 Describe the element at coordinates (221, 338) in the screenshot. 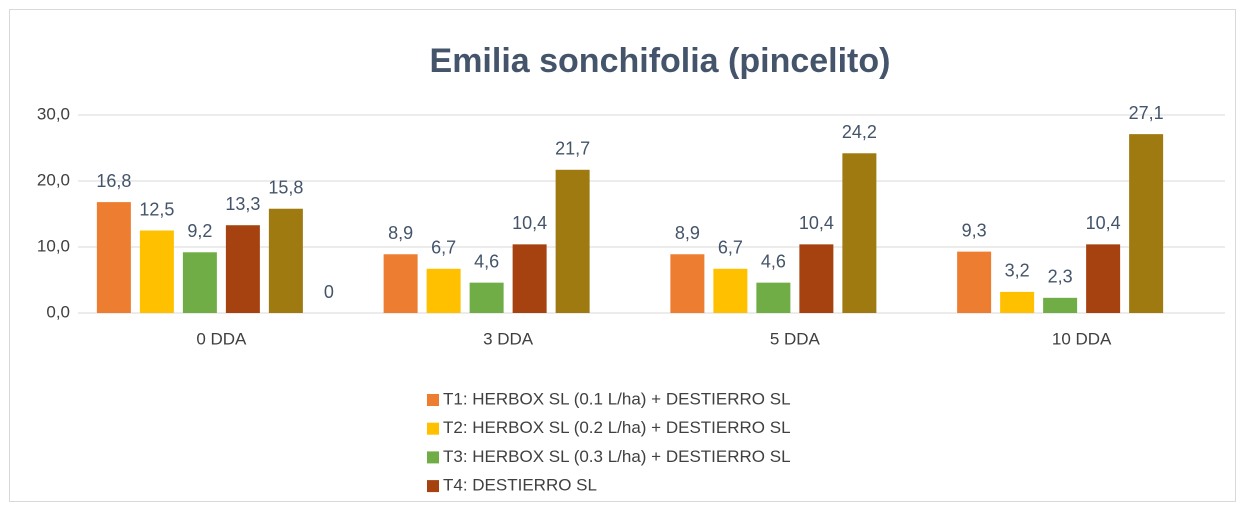

I see `x-tick-label: 0 DDA` at that location.